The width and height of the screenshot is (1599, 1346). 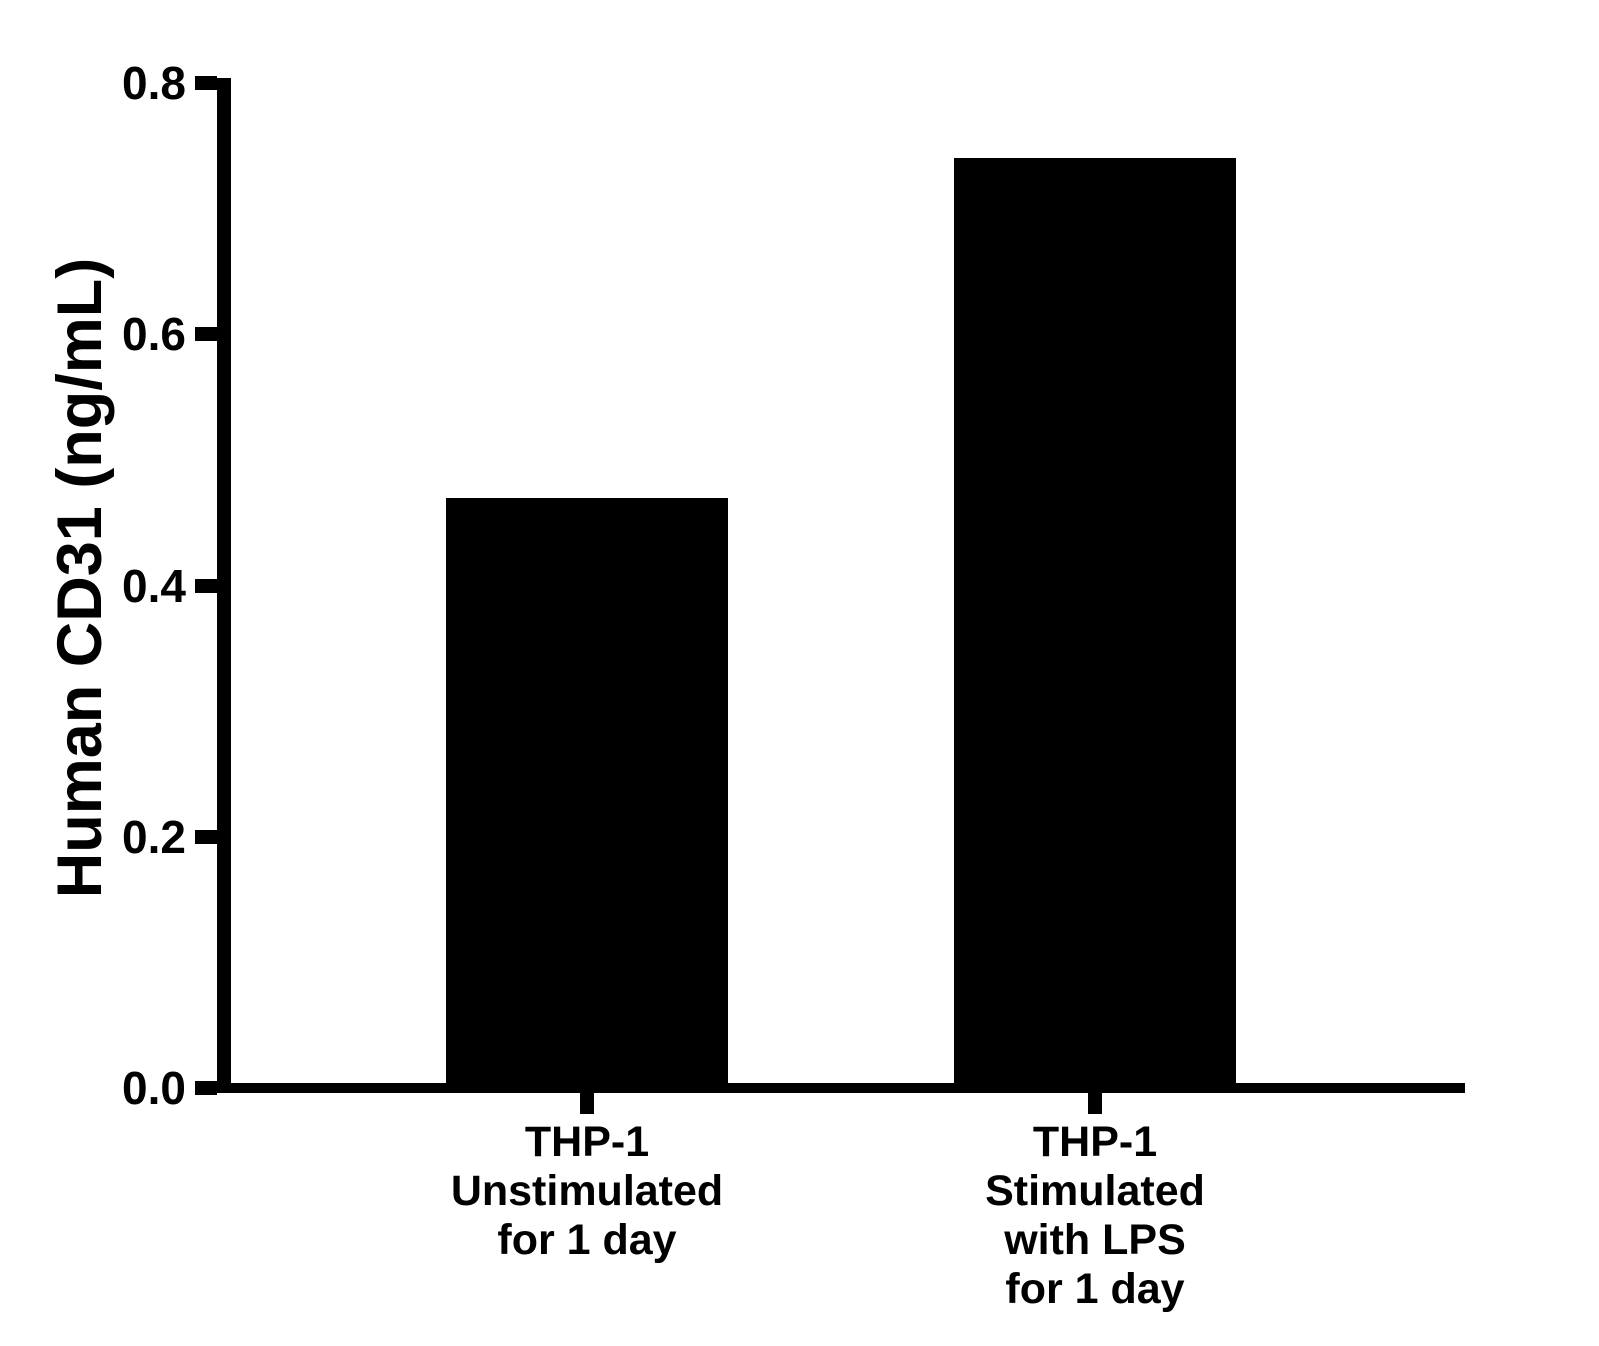 What do you see at coordinates (830, 1088) in the screenshot?
I see `x-axis-line` at bounding box center [830, 1088].